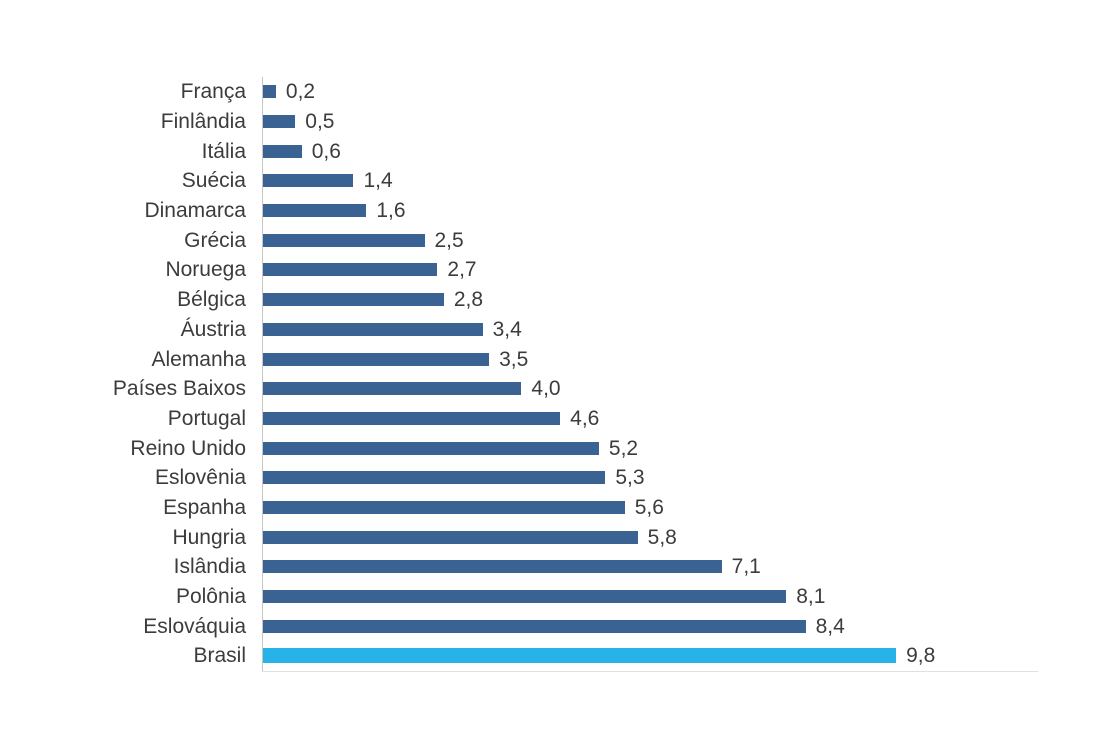 This screenshot has height=730, width=1095. What do you see at coordinates (585, 151) in the screenshot?
I see `bar-track: 0,6` at bounding box center [585, 151].